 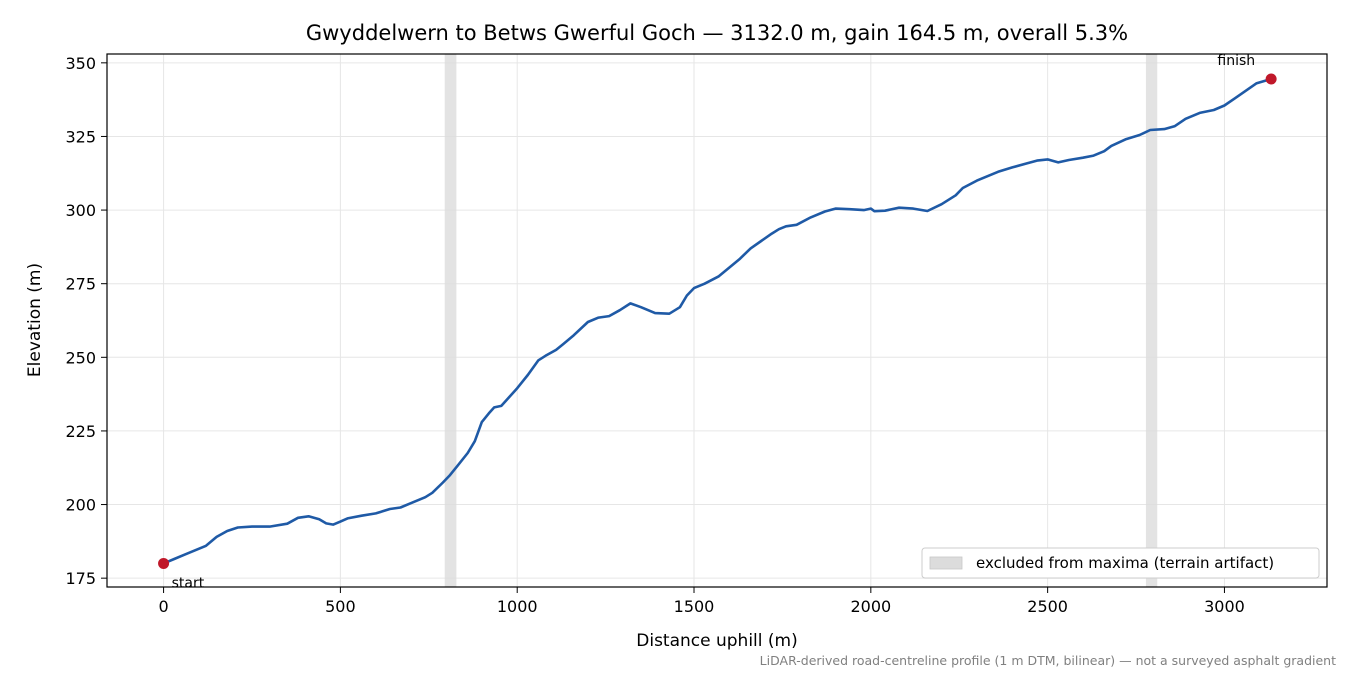 What do you see at coordinates (80, 431) in the screenshot?
I see `y-tick-label: 225` at bounding box center [80, 431].